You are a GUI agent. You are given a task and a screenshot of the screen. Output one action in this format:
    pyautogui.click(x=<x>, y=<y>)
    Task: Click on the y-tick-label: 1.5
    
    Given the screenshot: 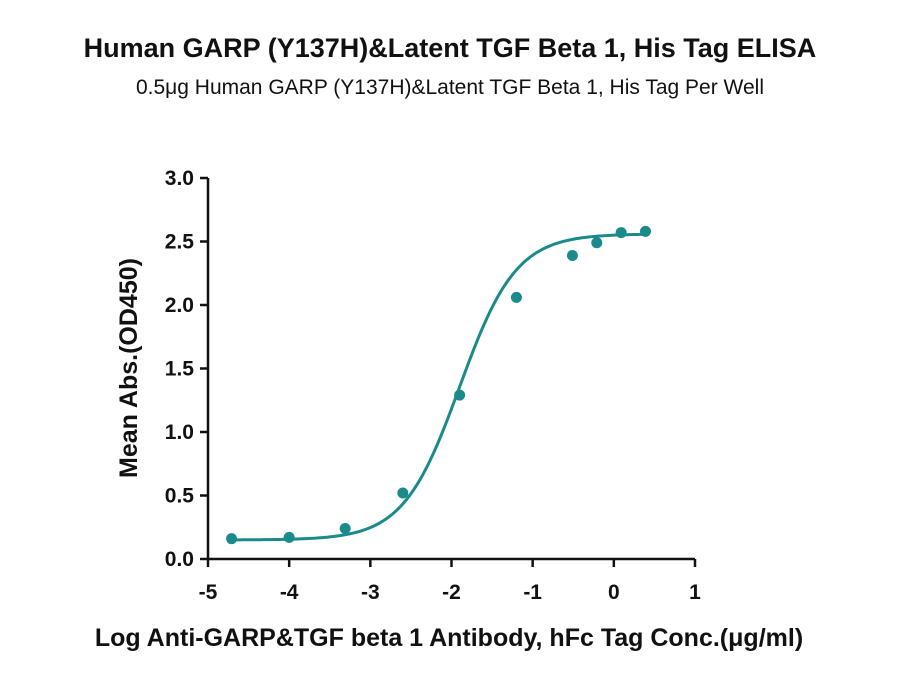 What is the action you would take?
    pyautogui.click(x=180, y=369)
    